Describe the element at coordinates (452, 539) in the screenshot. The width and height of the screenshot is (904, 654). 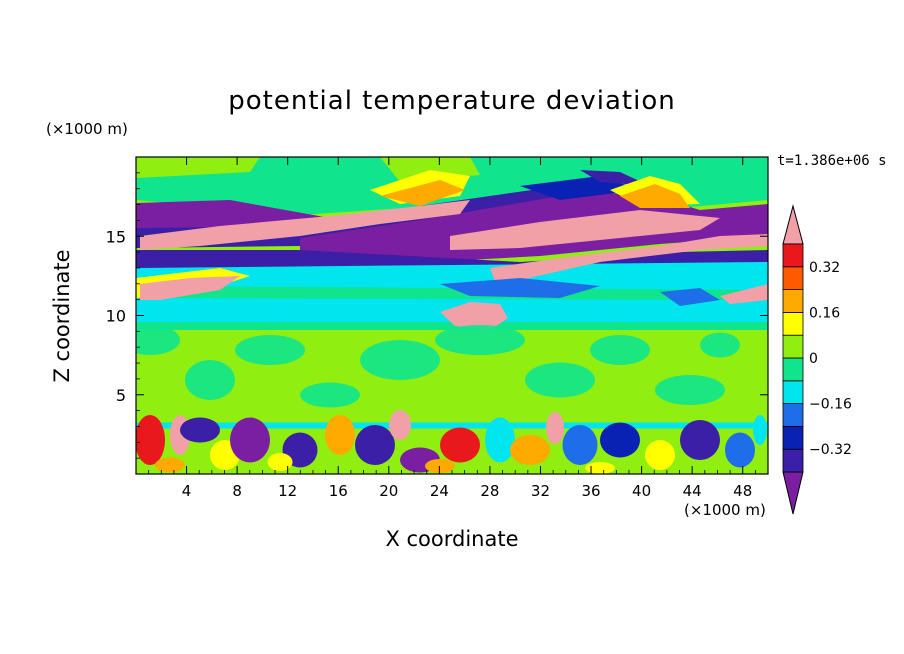
I see `x-axis-label: X coordinate` at that location.